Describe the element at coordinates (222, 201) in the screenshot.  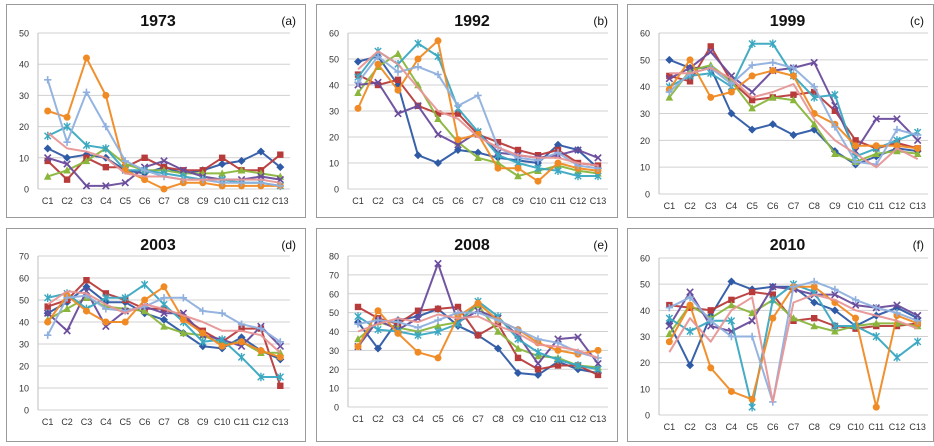
I see `x-tick-label: C10` at that location.